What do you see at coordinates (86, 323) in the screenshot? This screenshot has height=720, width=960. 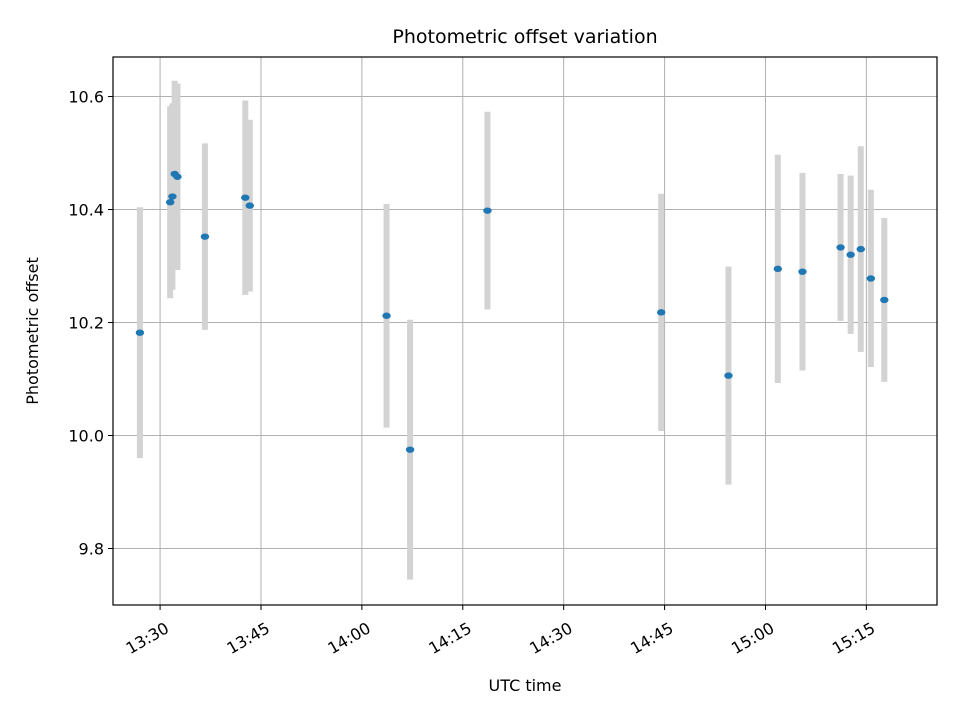 I see `y-tick-label: 10.2` at bounding box center [86, 323].